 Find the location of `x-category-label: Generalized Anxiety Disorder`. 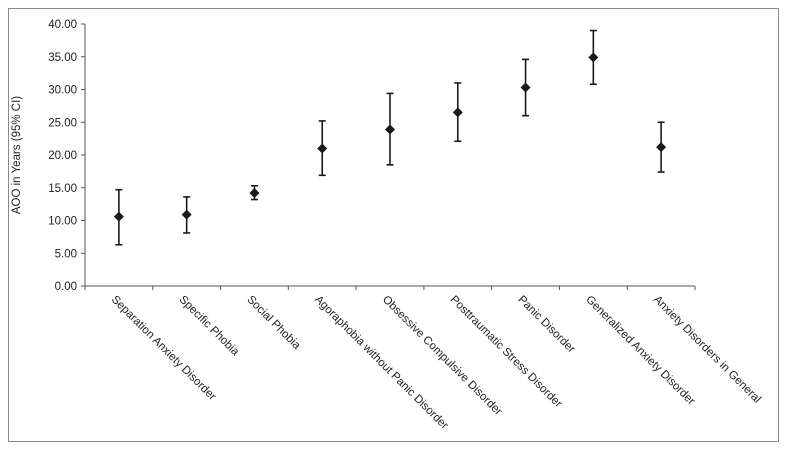

x-category-label: Generalized Anxiety Disorder is located at coordinates (640, 351).